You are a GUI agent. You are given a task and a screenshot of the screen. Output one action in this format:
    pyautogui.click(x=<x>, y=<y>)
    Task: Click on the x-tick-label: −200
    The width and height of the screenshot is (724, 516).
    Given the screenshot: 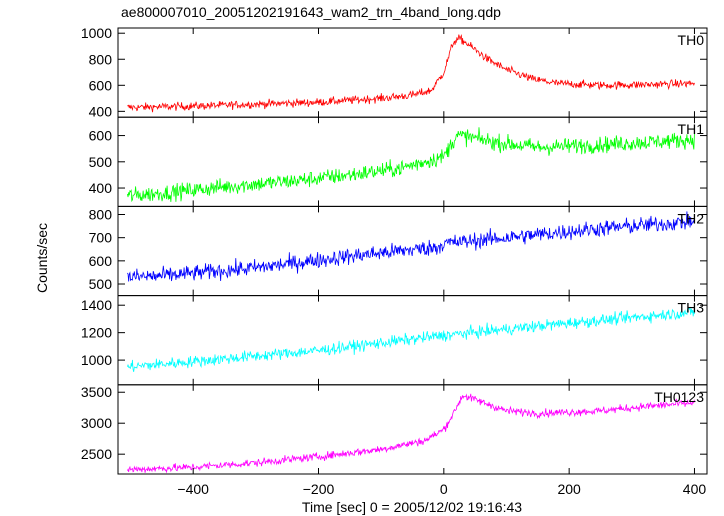 What is the action you would take?
    pyautogui.click(x=319, y=489)
    